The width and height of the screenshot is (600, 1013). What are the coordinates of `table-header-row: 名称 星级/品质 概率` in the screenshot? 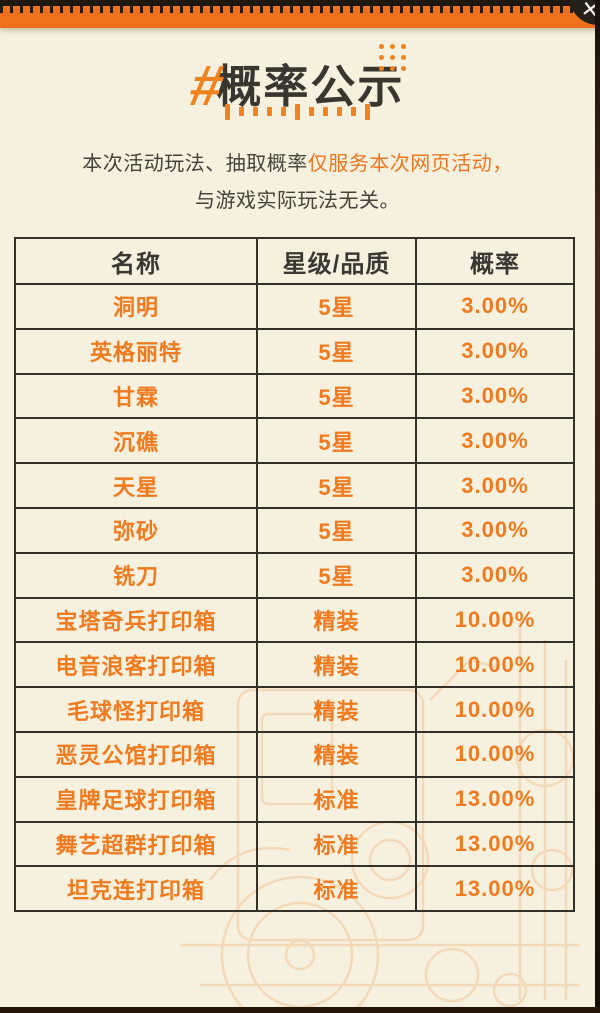 It's located at (294, 261).